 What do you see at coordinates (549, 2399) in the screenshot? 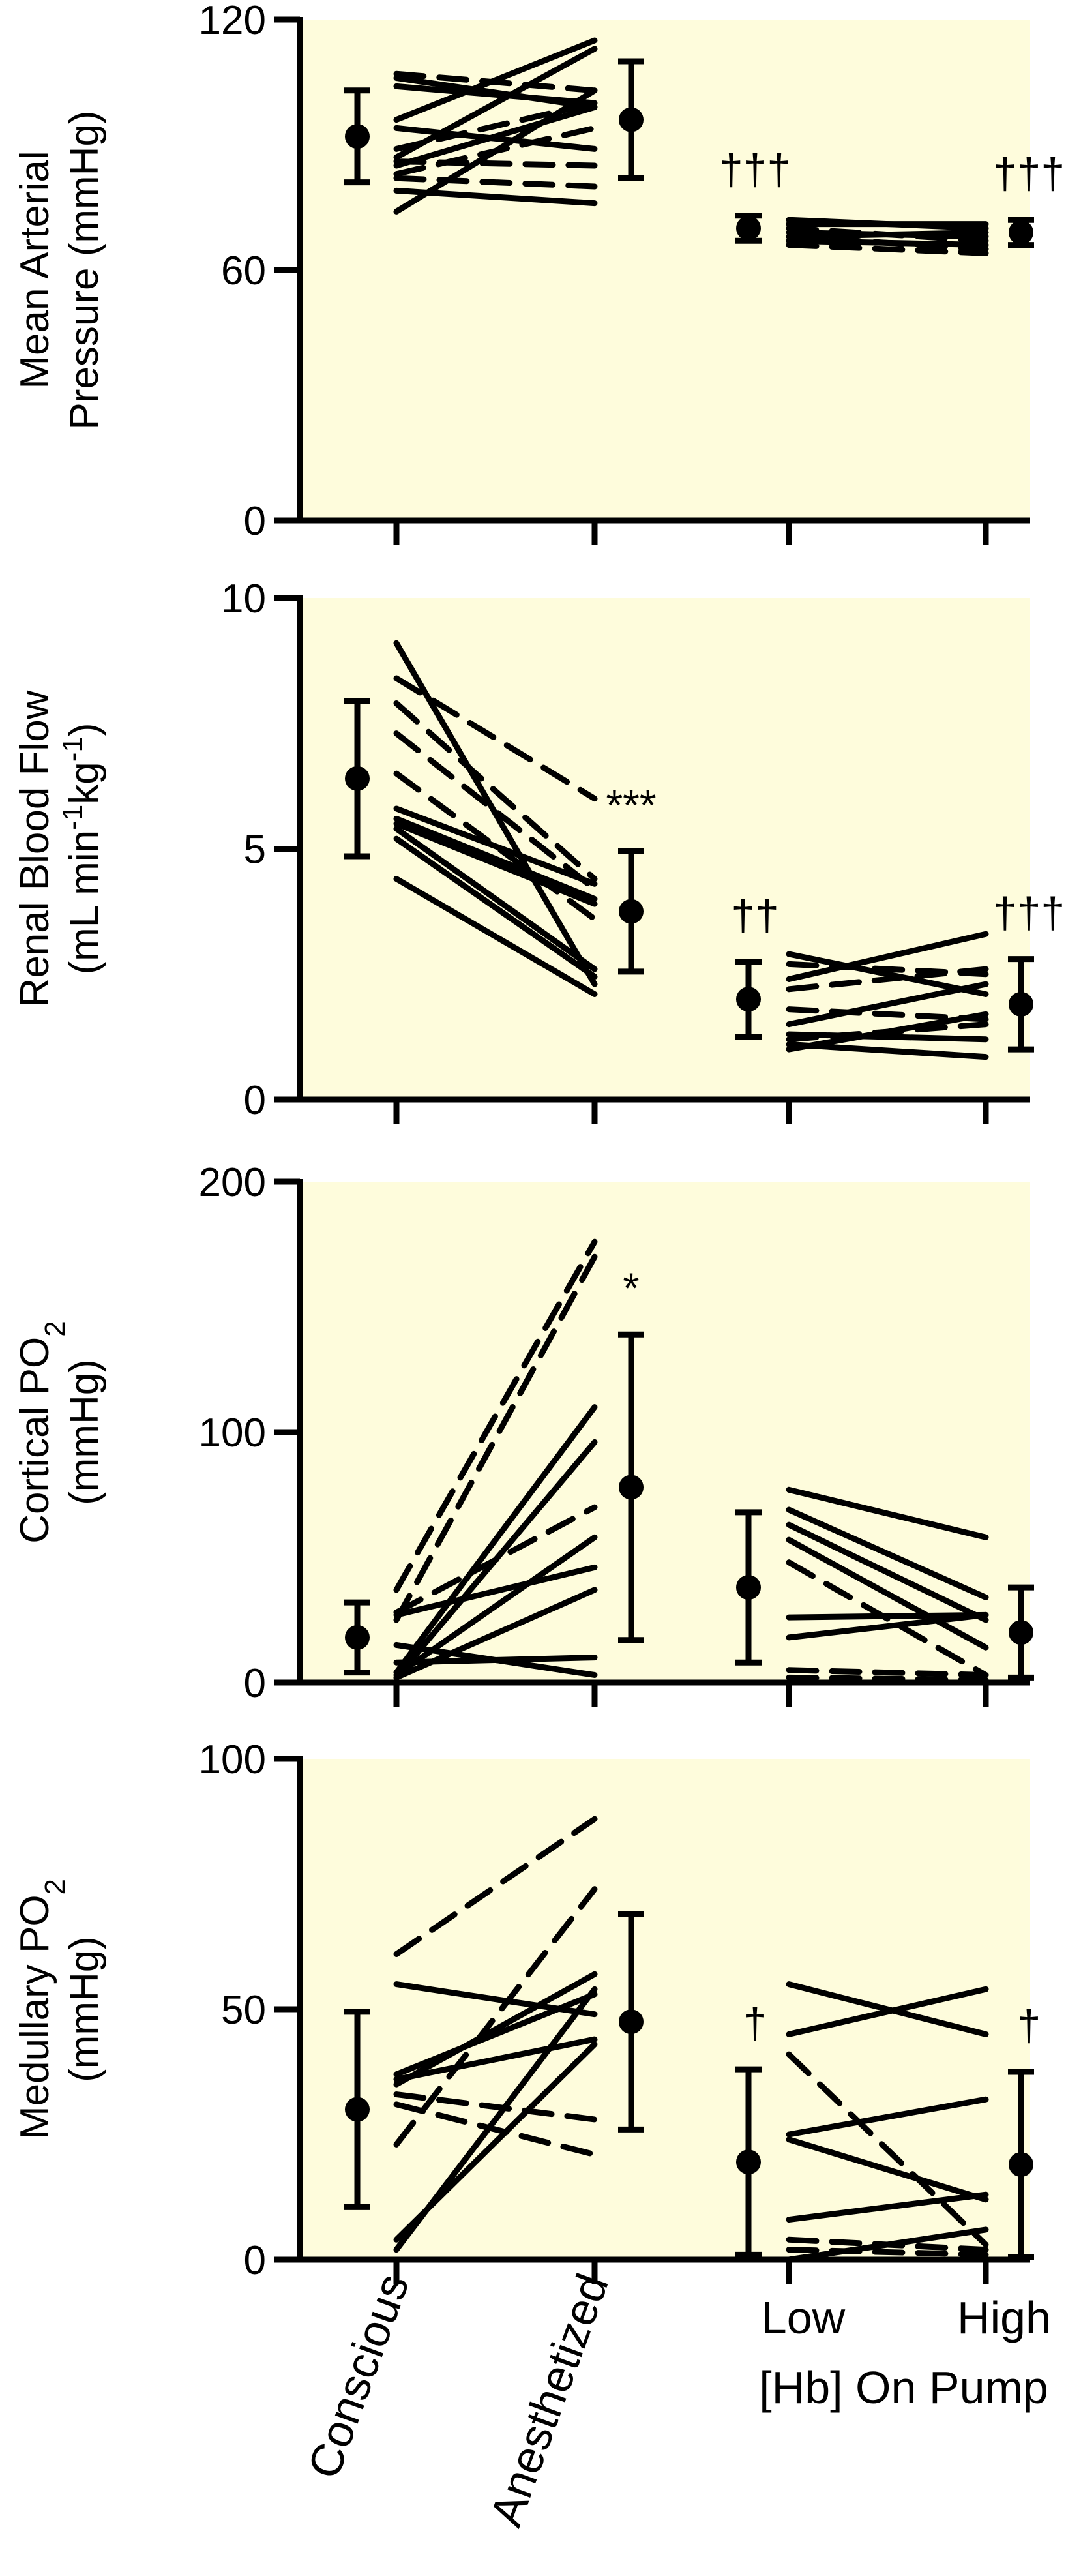
I see `x-label-anesthetized: Anesthetized` at bounding box center [549, 2399].